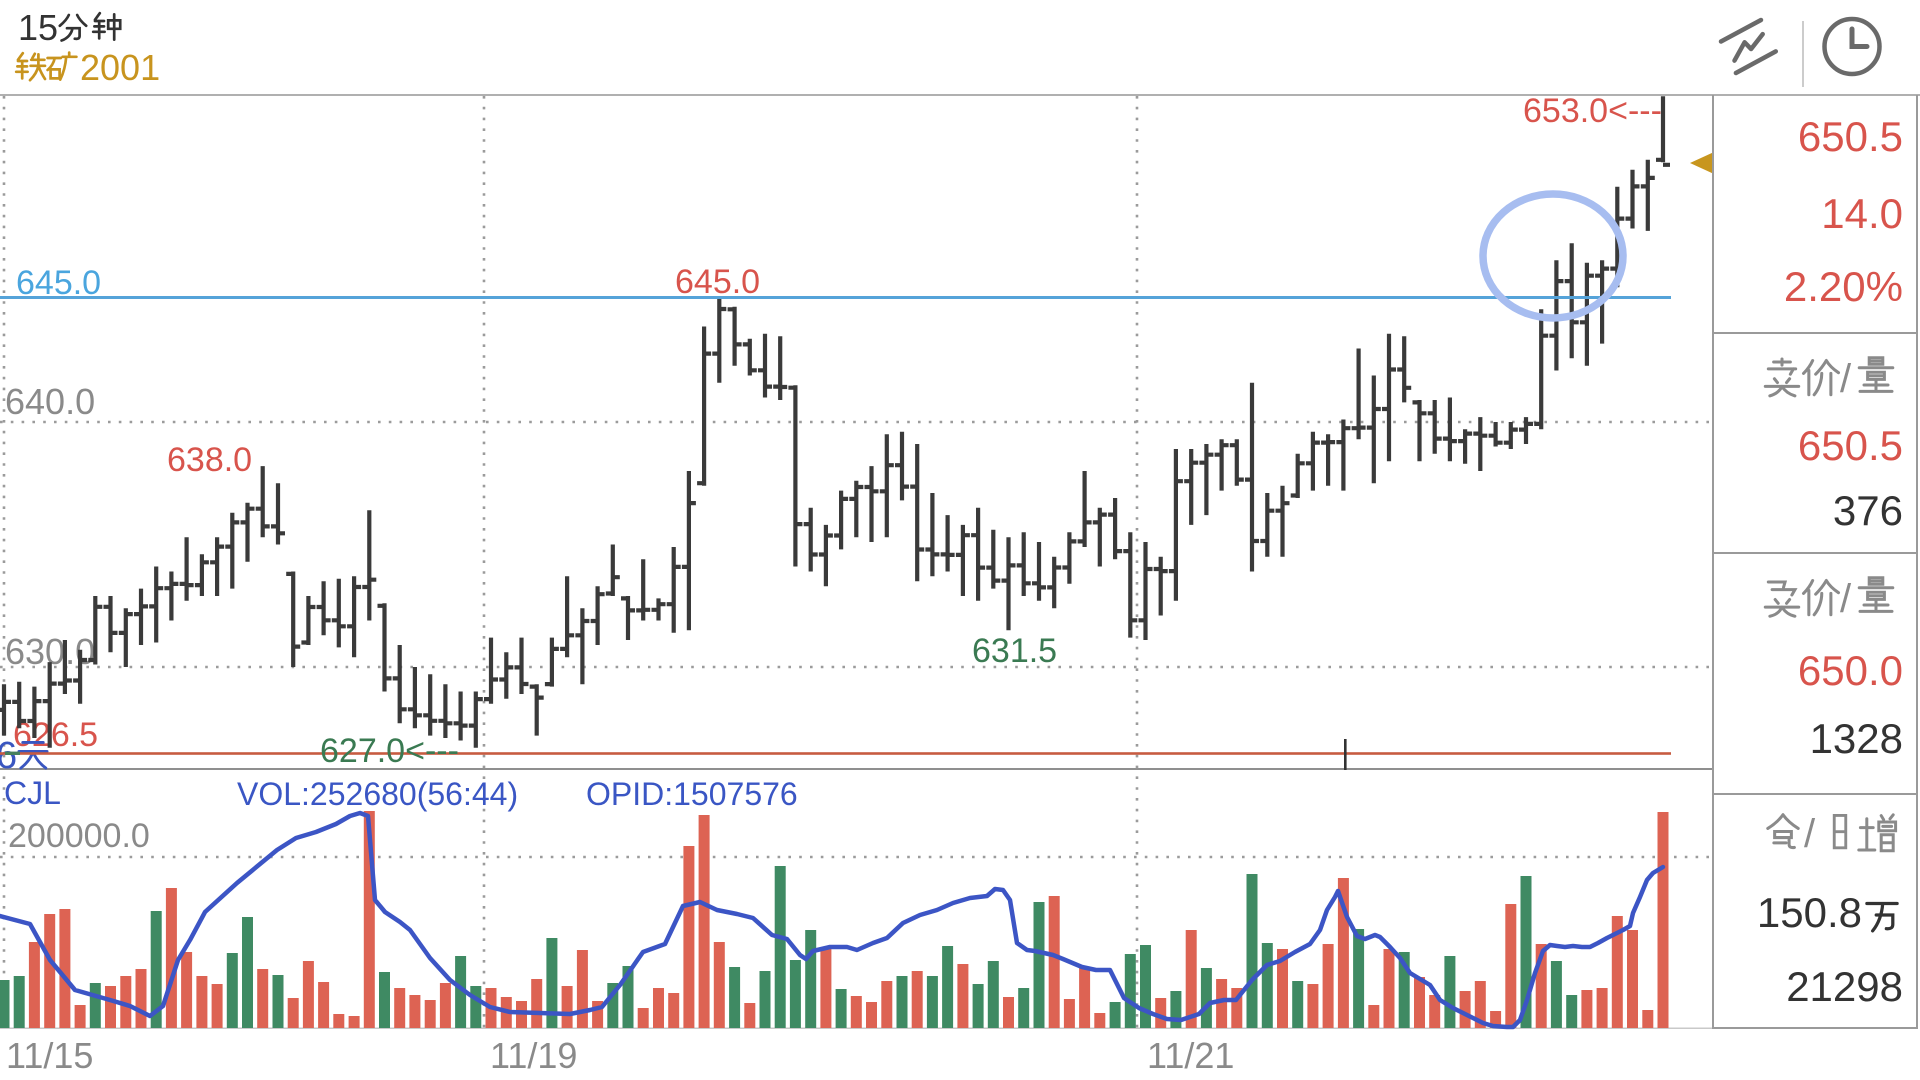  What do you see at coordinates (1809, 912) in the screenshot?
I see `svg-text: 150.8` at bounding box center [1809, 912].